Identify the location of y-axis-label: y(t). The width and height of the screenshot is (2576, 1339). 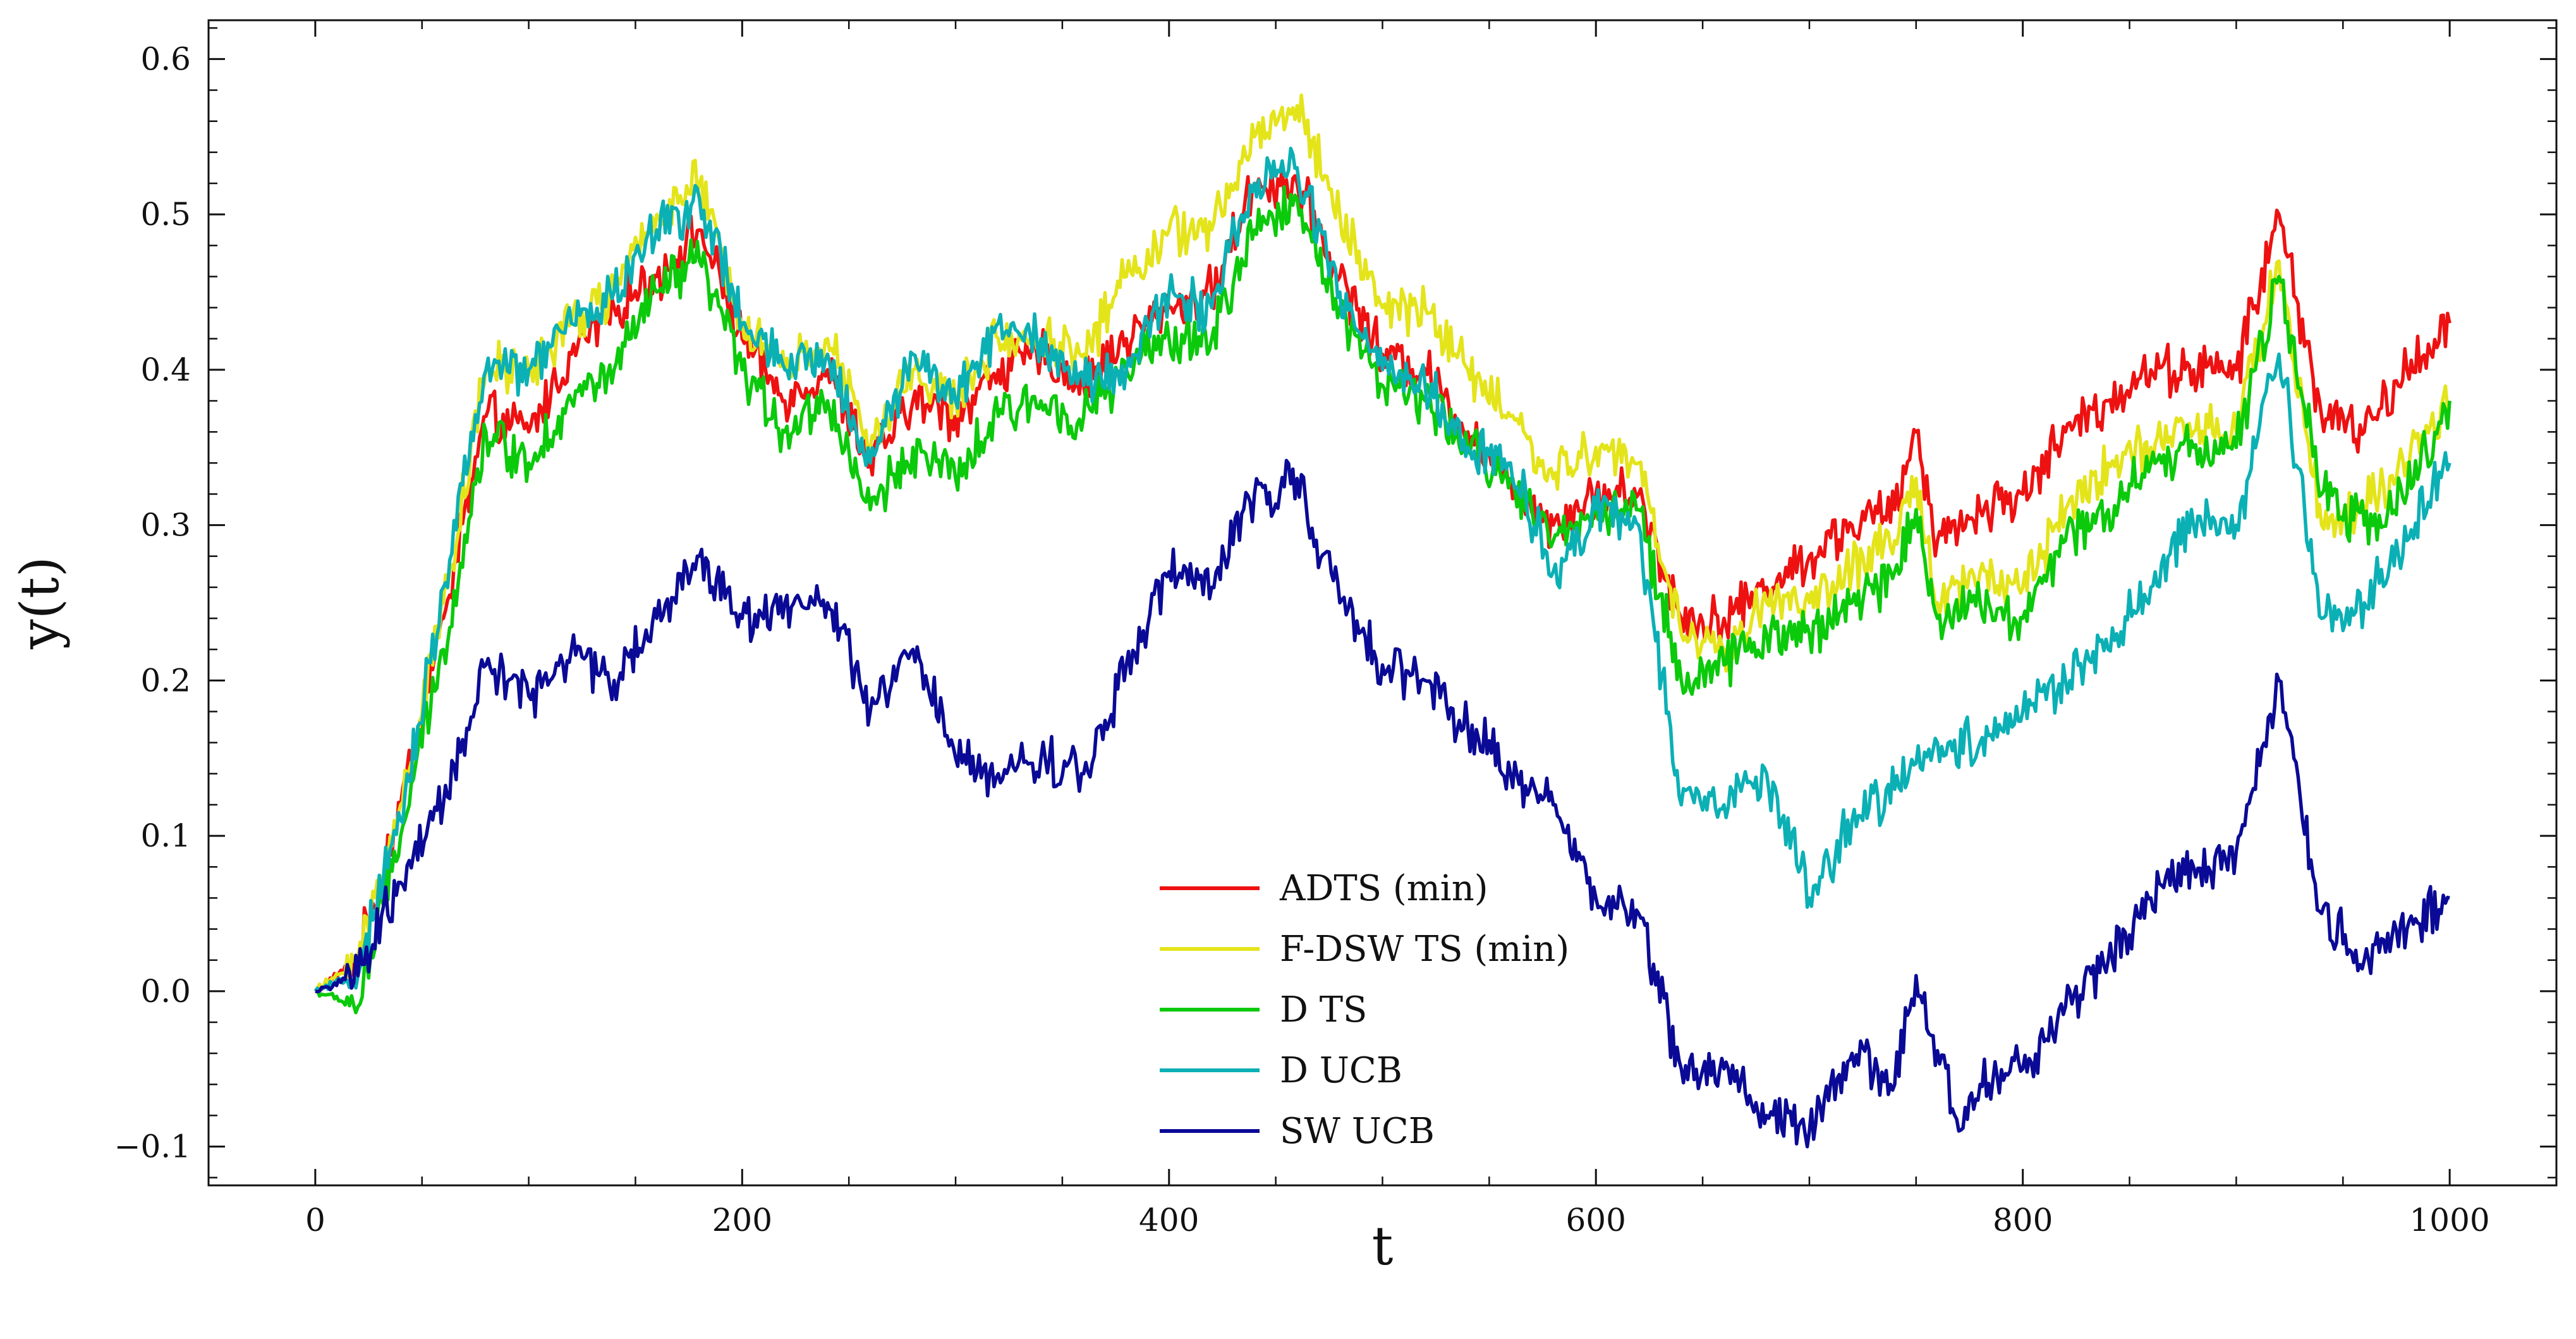
(40, 603).